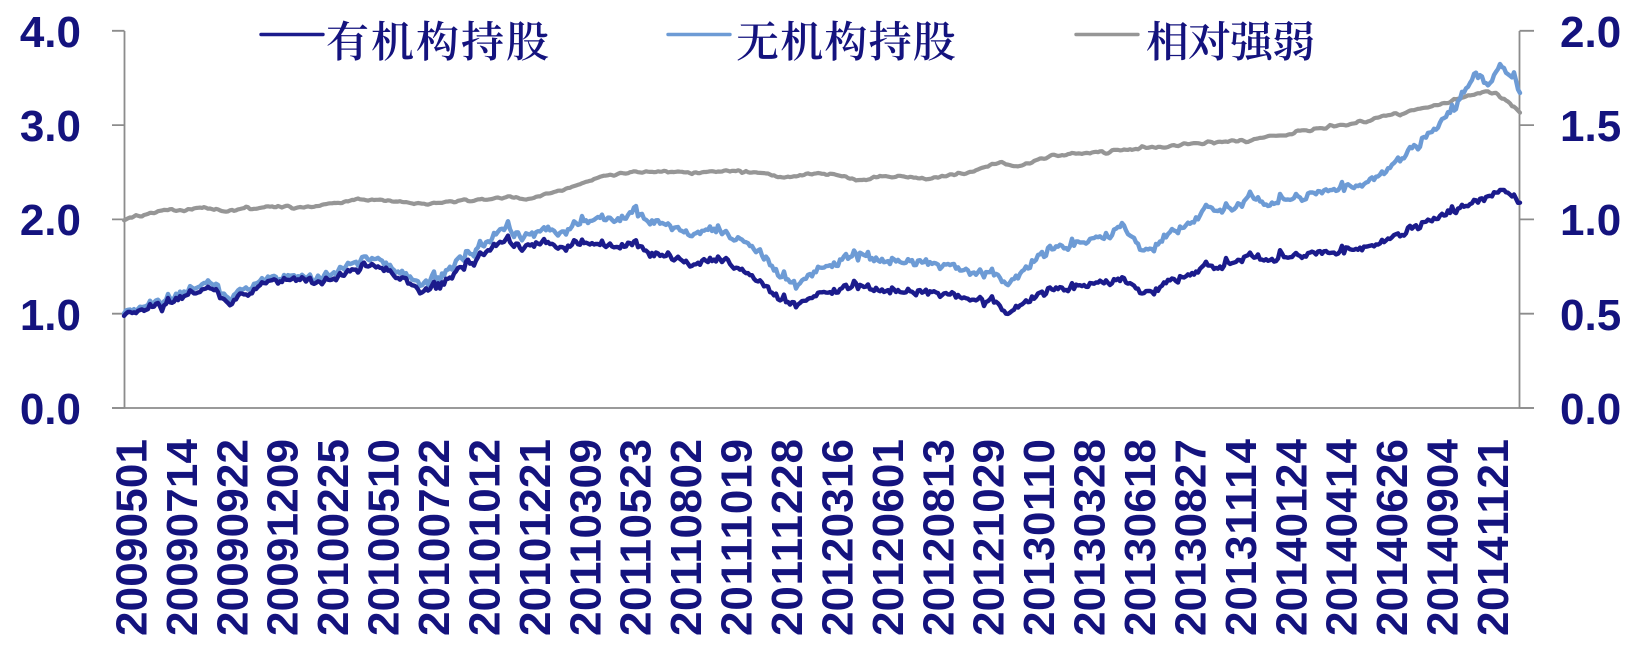 The width and height of the screenshot is (1638, 645). I want to click on svg-text: 20110523, so click(636, 537).